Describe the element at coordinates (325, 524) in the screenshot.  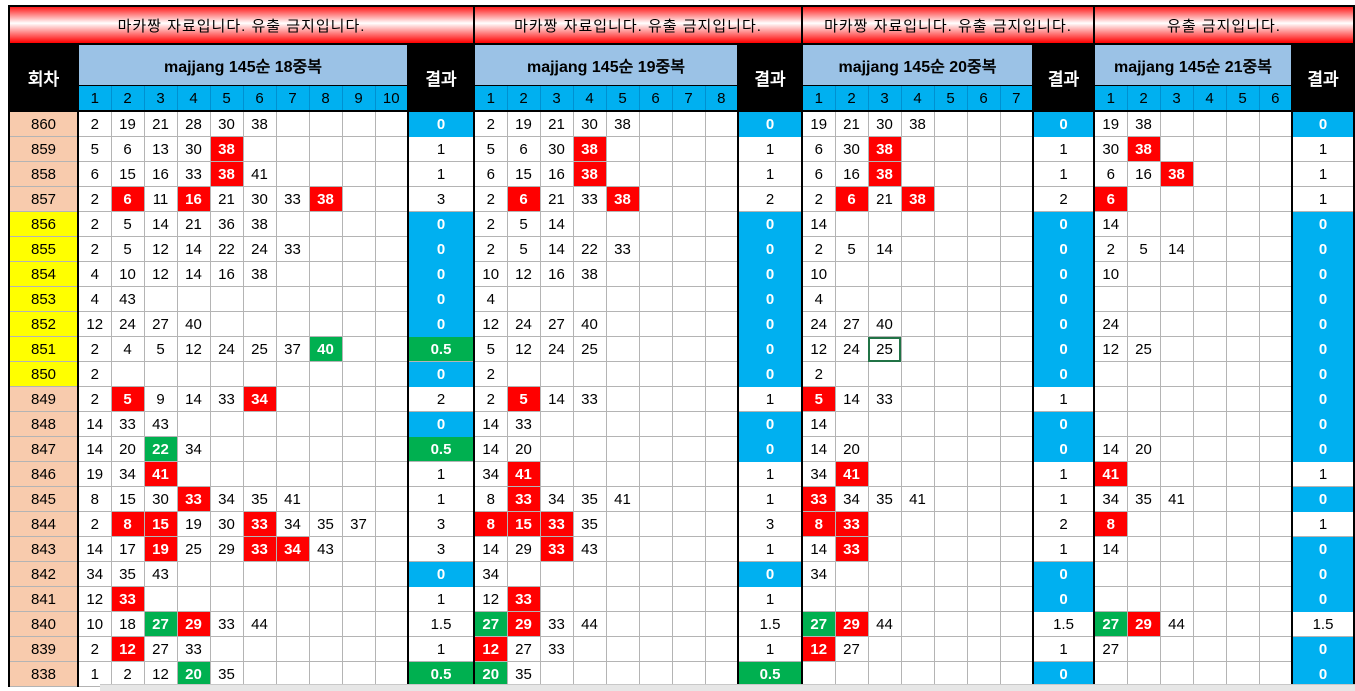
I see `number-cell: 35` at that location.